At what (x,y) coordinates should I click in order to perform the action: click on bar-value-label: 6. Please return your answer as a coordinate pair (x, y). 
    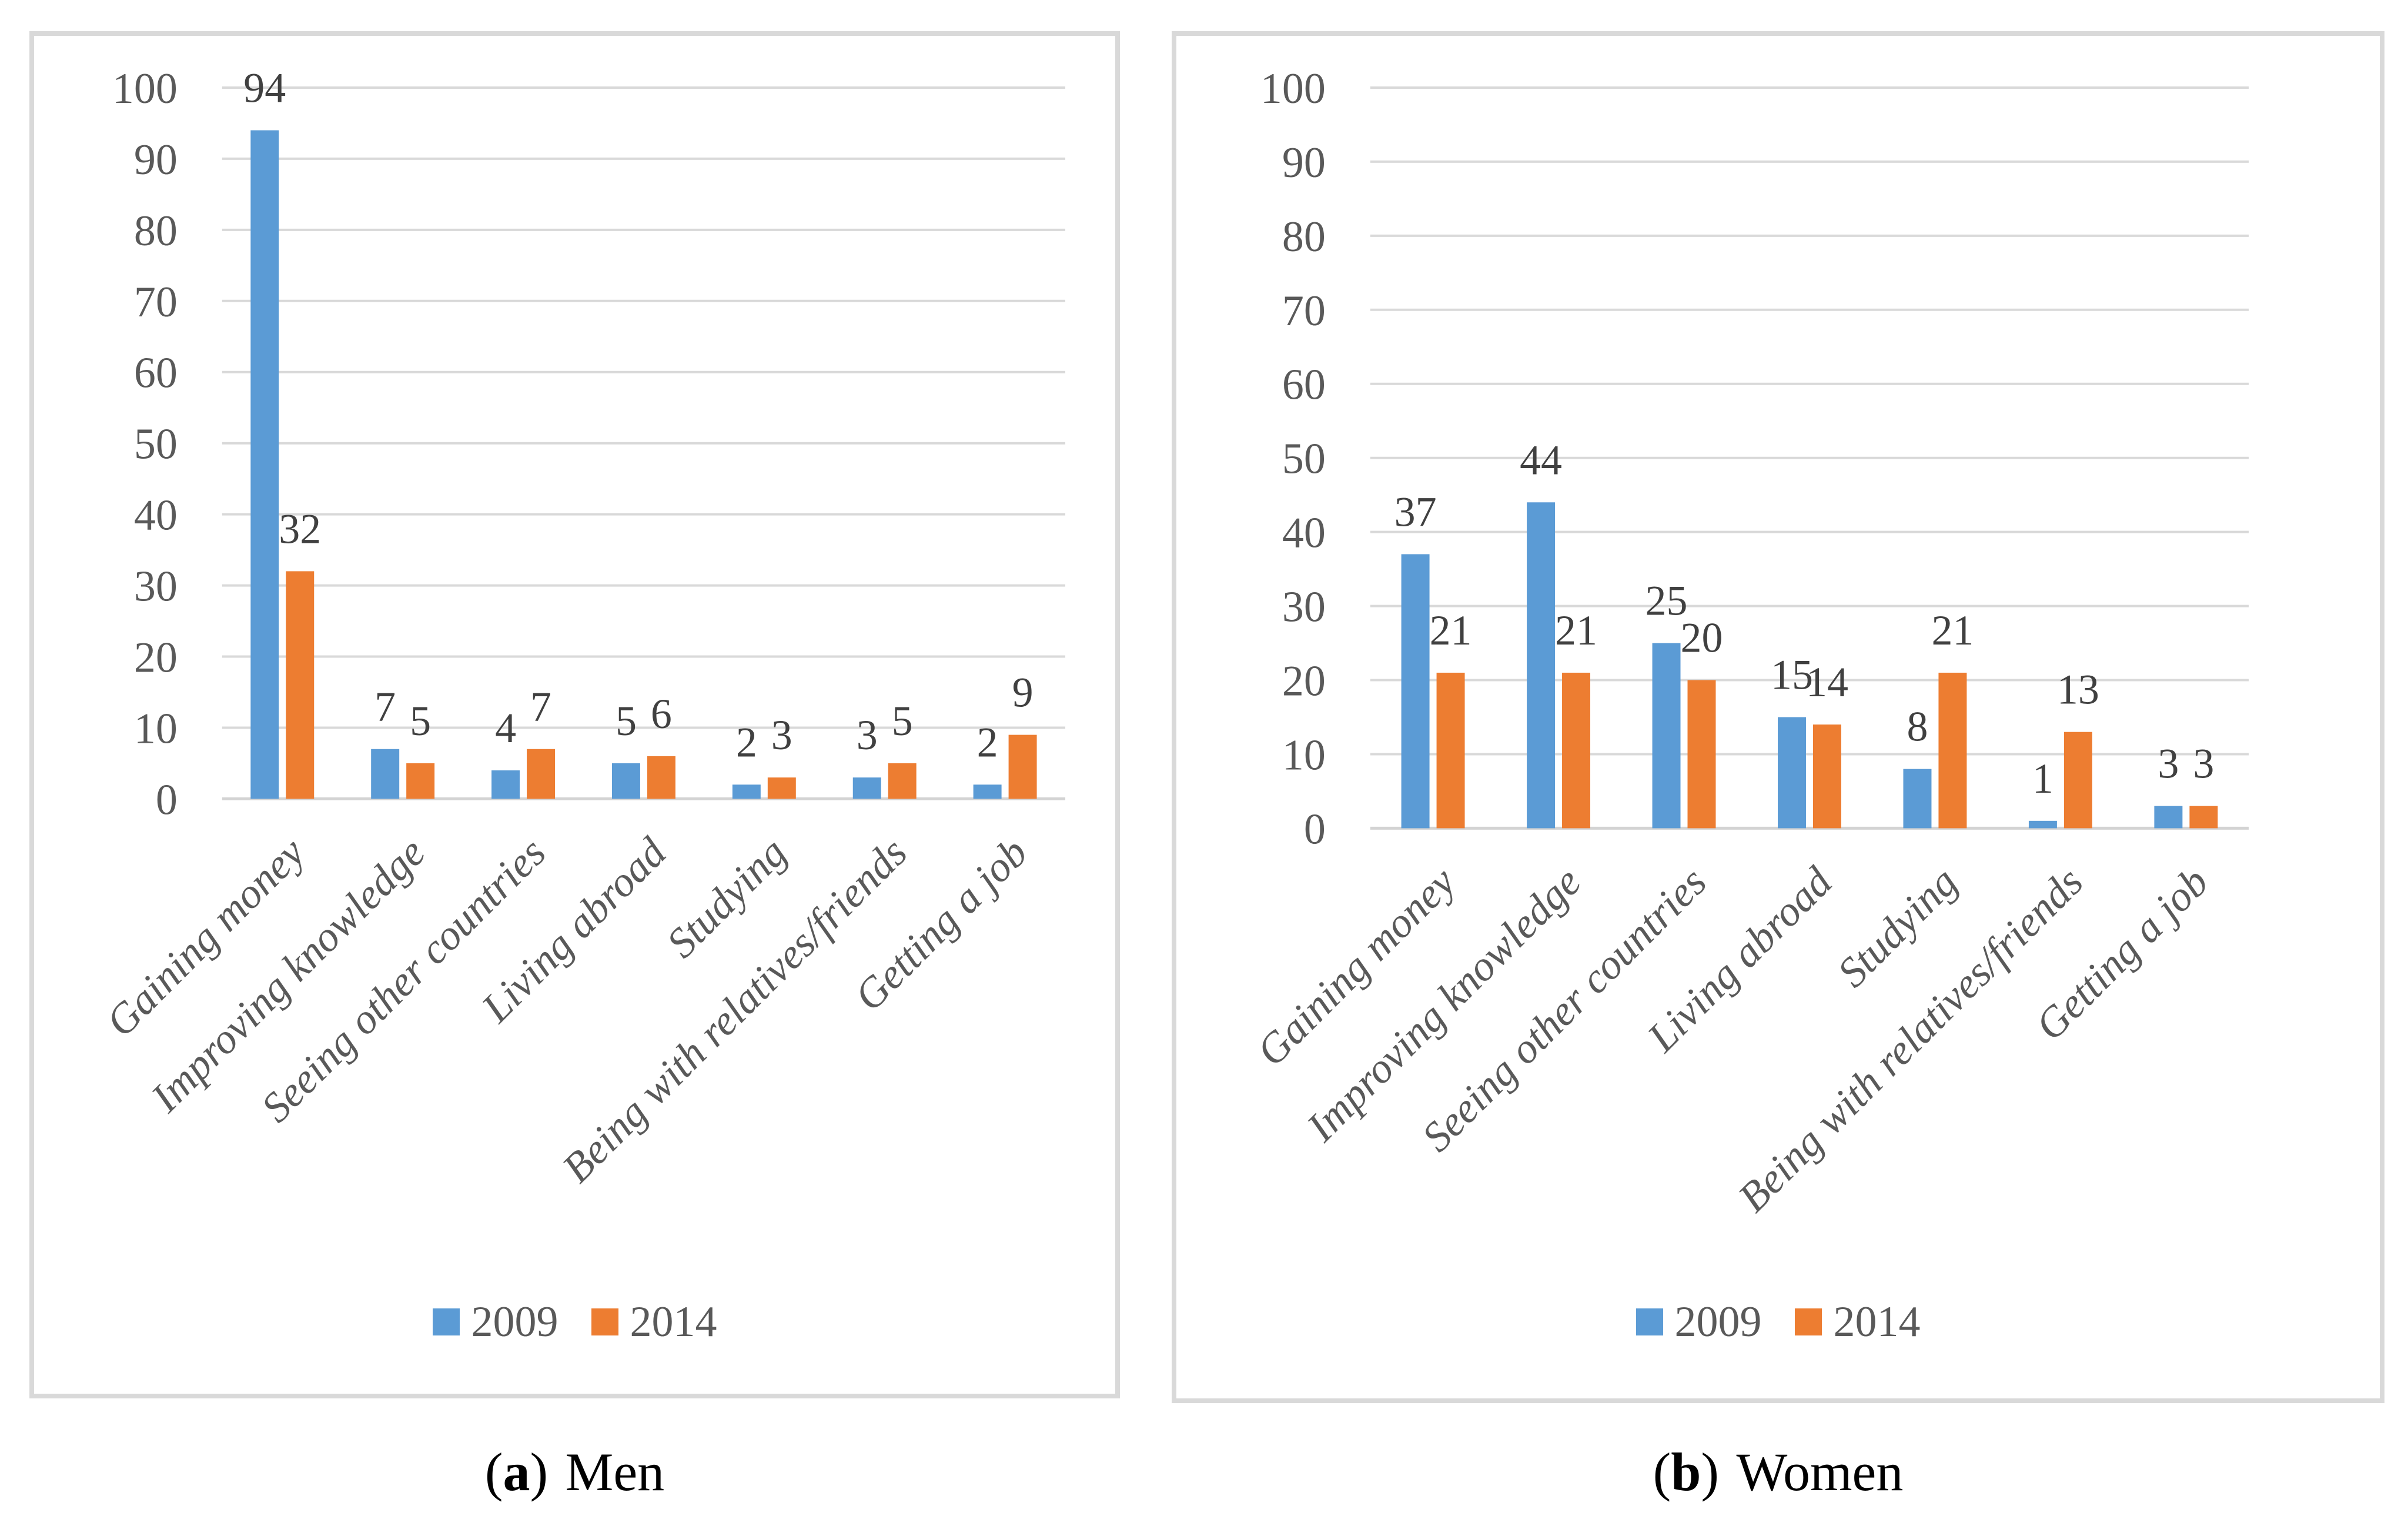
    Looking at the image, I should click on (661, 713).